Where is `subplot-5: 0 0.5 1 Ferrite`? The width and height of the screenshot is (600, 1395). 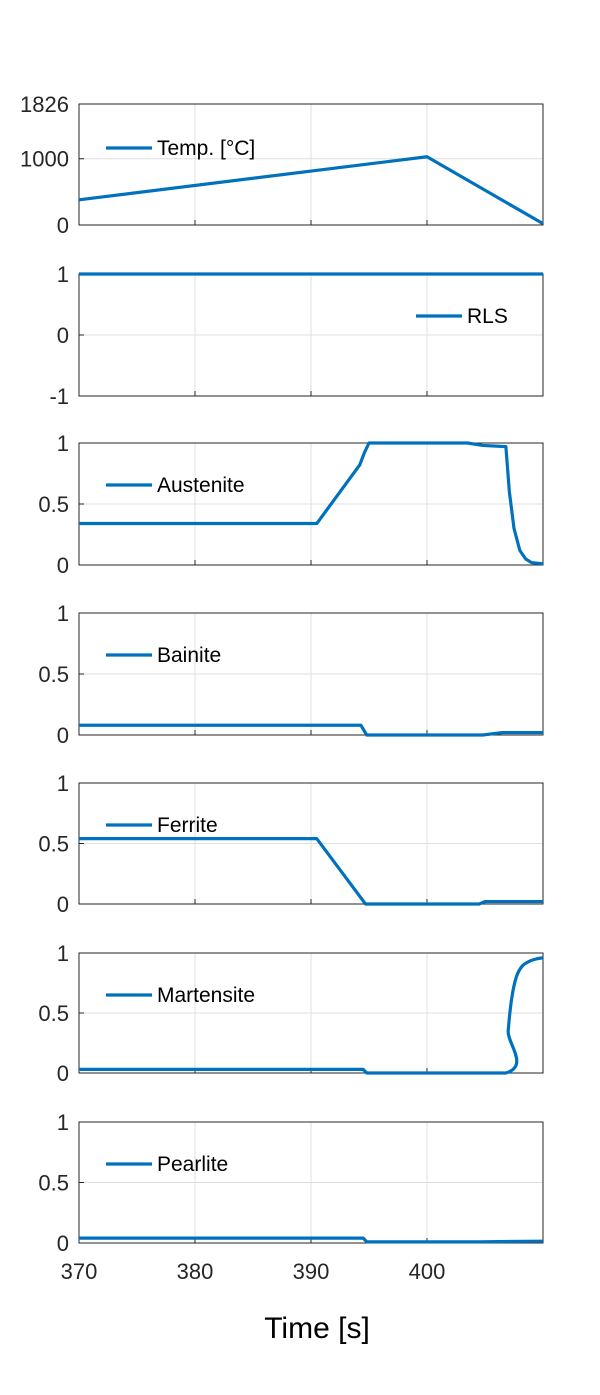
subplot-5: 0 0.5 1 Ferrite is located at coordinates (291, 844).